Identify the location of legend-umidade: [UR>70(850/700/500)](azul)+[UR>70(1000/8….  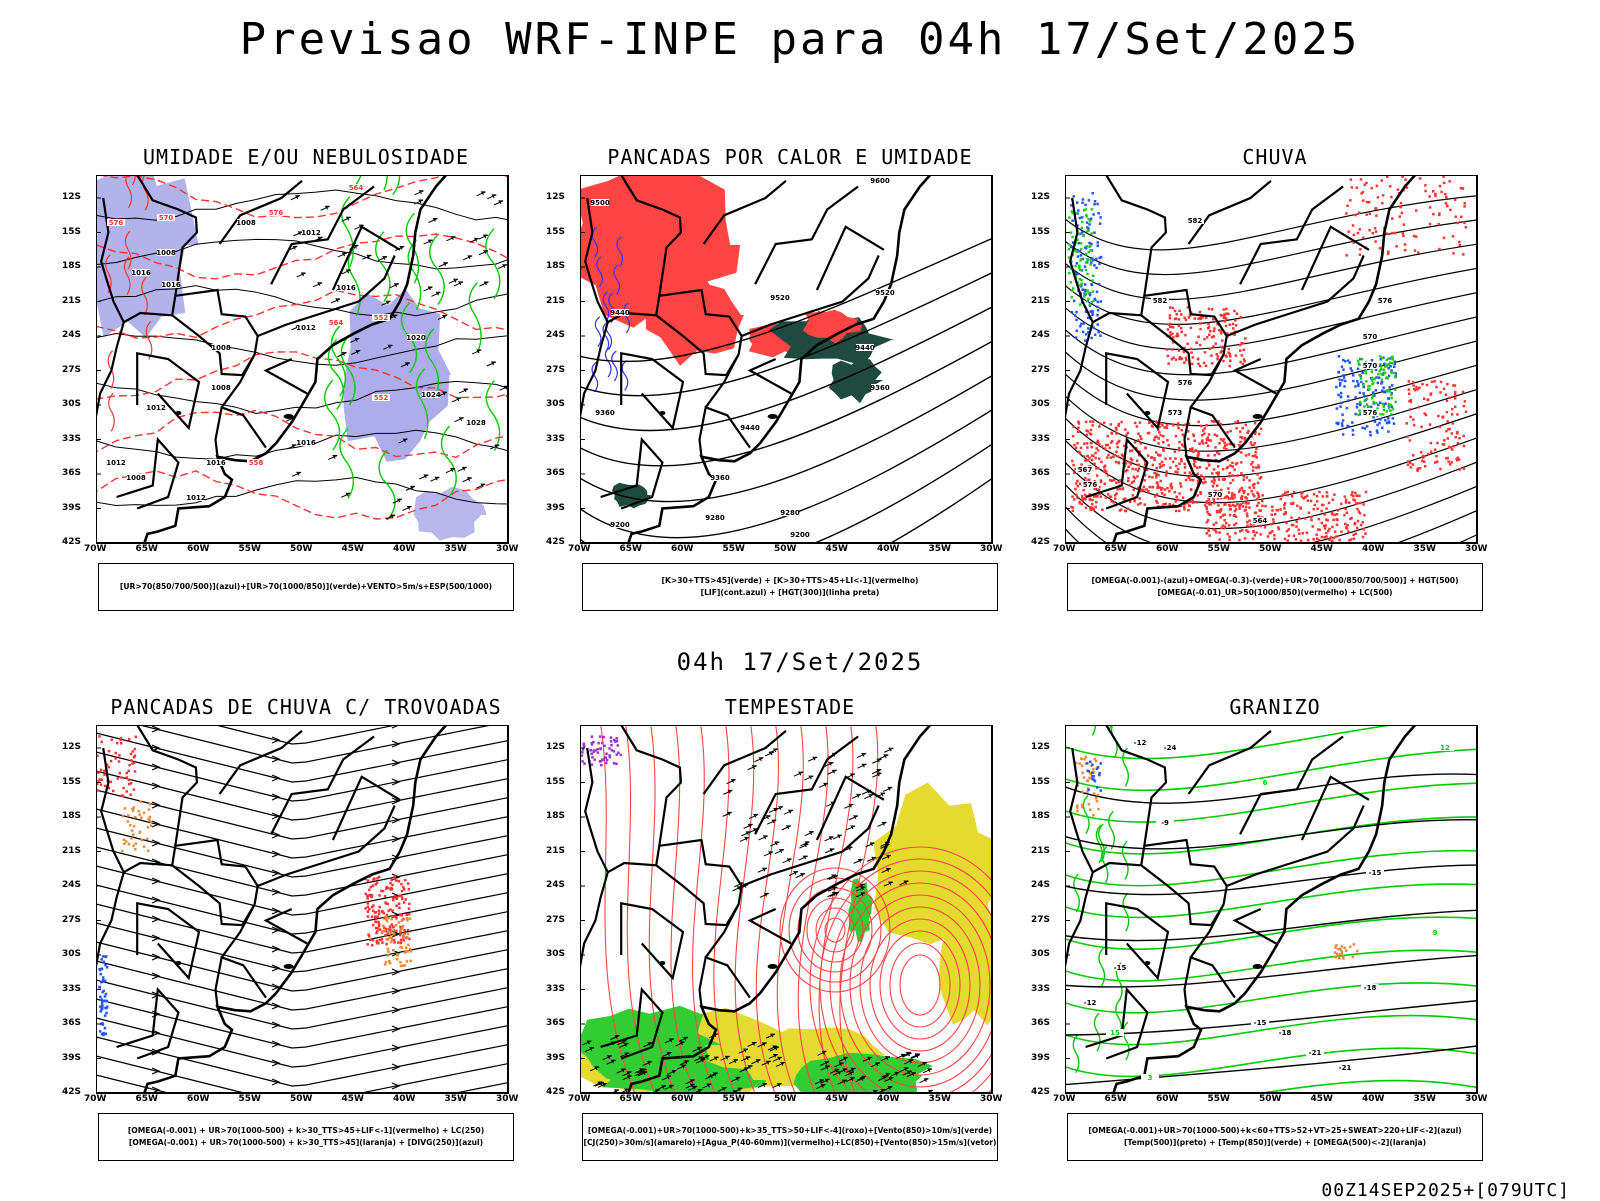
(306, 587).